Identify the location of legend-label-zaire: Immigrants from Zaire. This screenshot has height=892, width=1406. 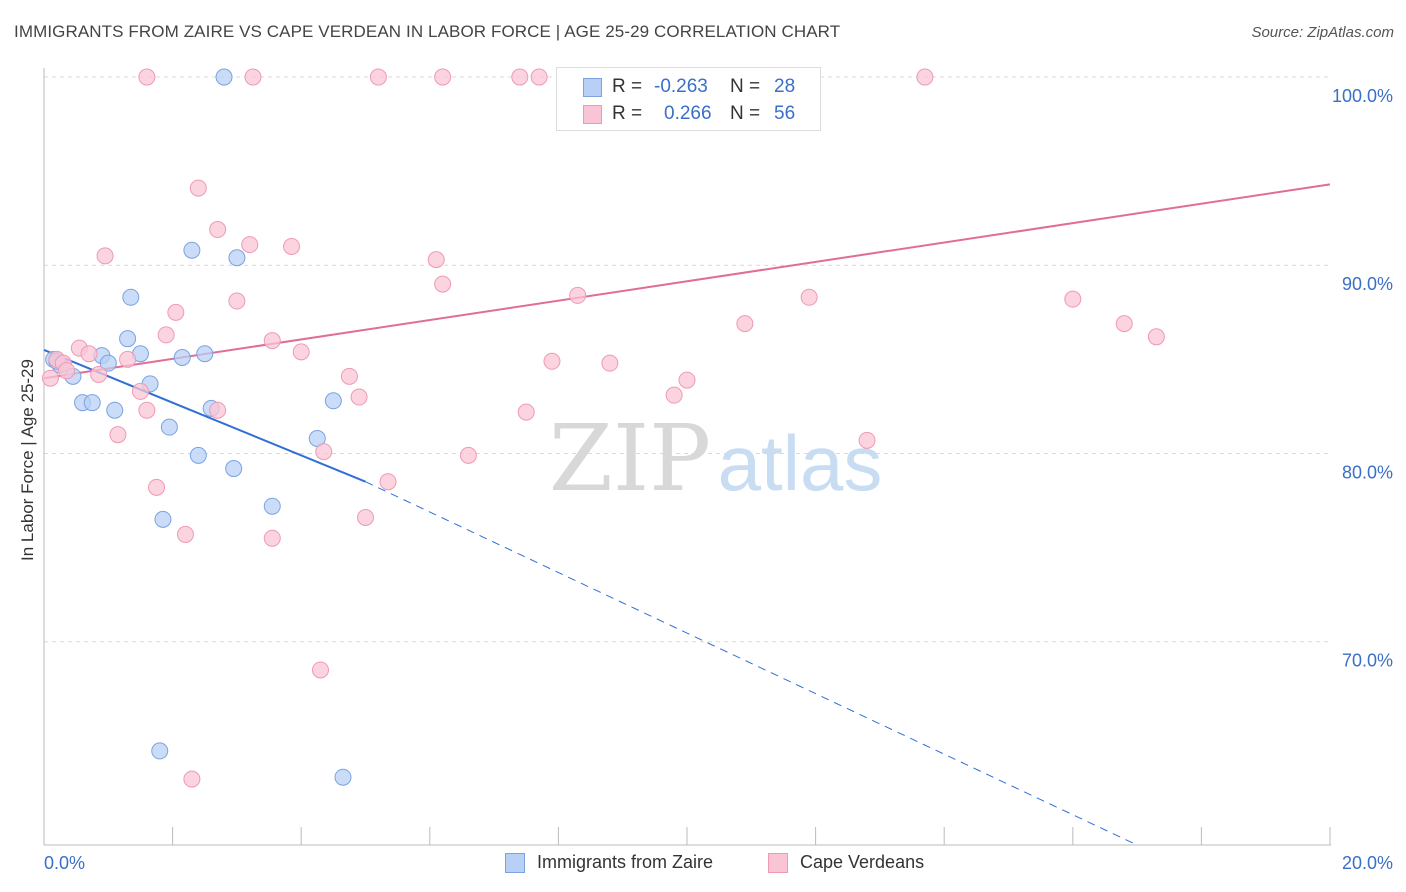
(625, 862).